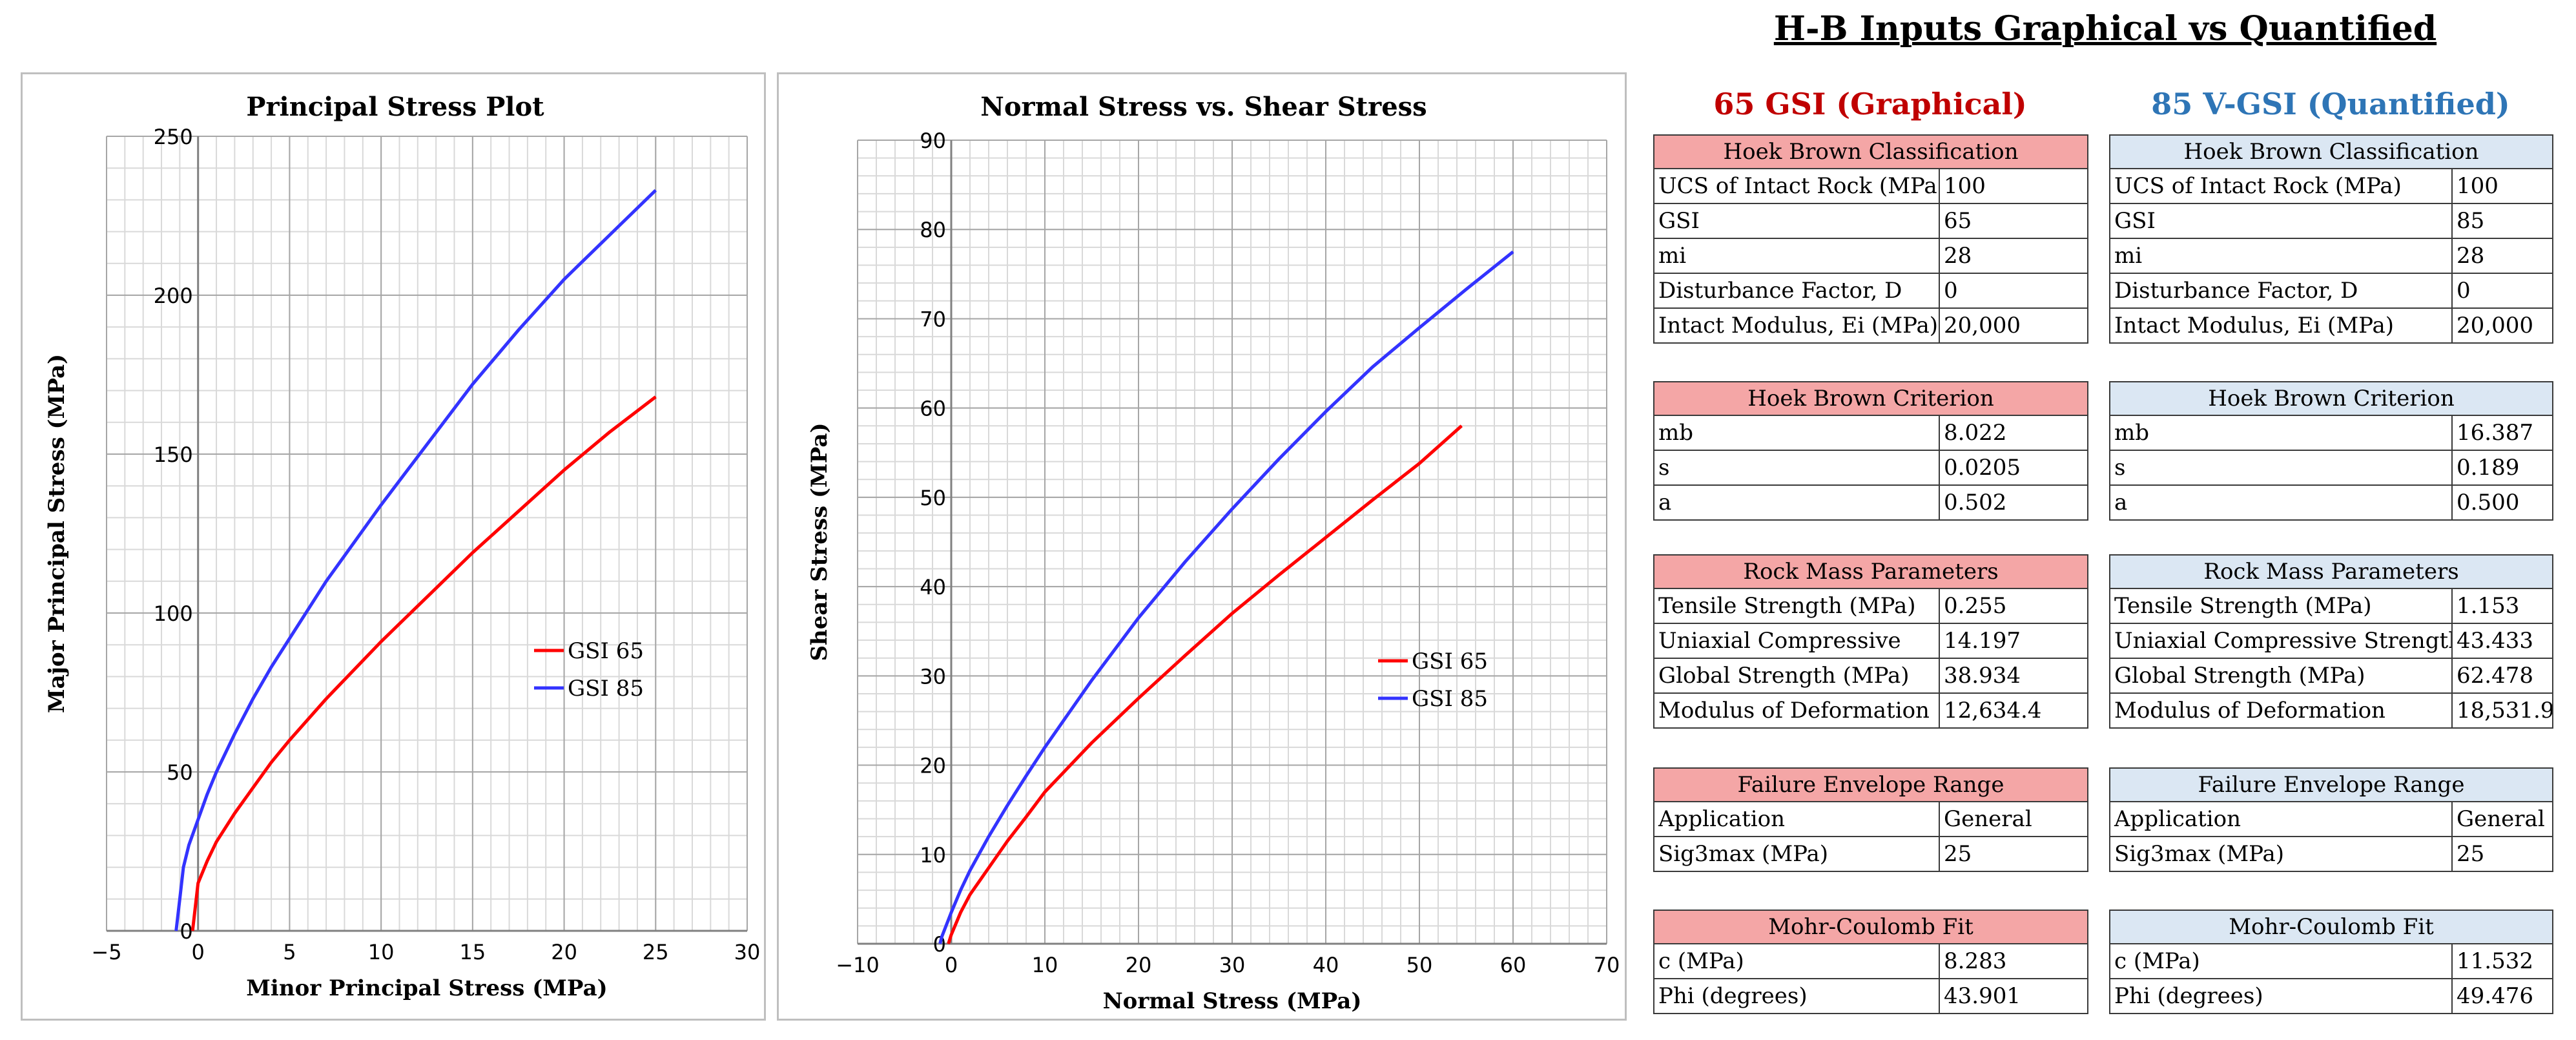 This screenshot has height=1040, width=2576. Describe the element at coordinates (289, 952) in the screenshot. I see `x-tick-label: 5` at that location.